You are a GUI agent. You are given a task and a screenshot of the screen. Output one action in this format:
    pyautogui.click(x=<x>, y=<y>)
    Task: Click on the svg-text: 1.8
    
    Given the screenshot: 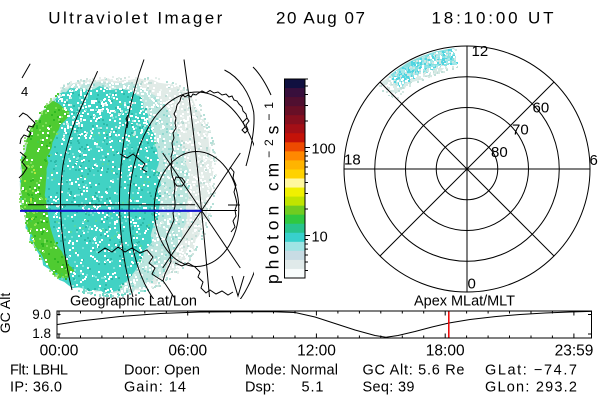 What is the action you would take?
    pyautogui.click(x=41, y=333)
    